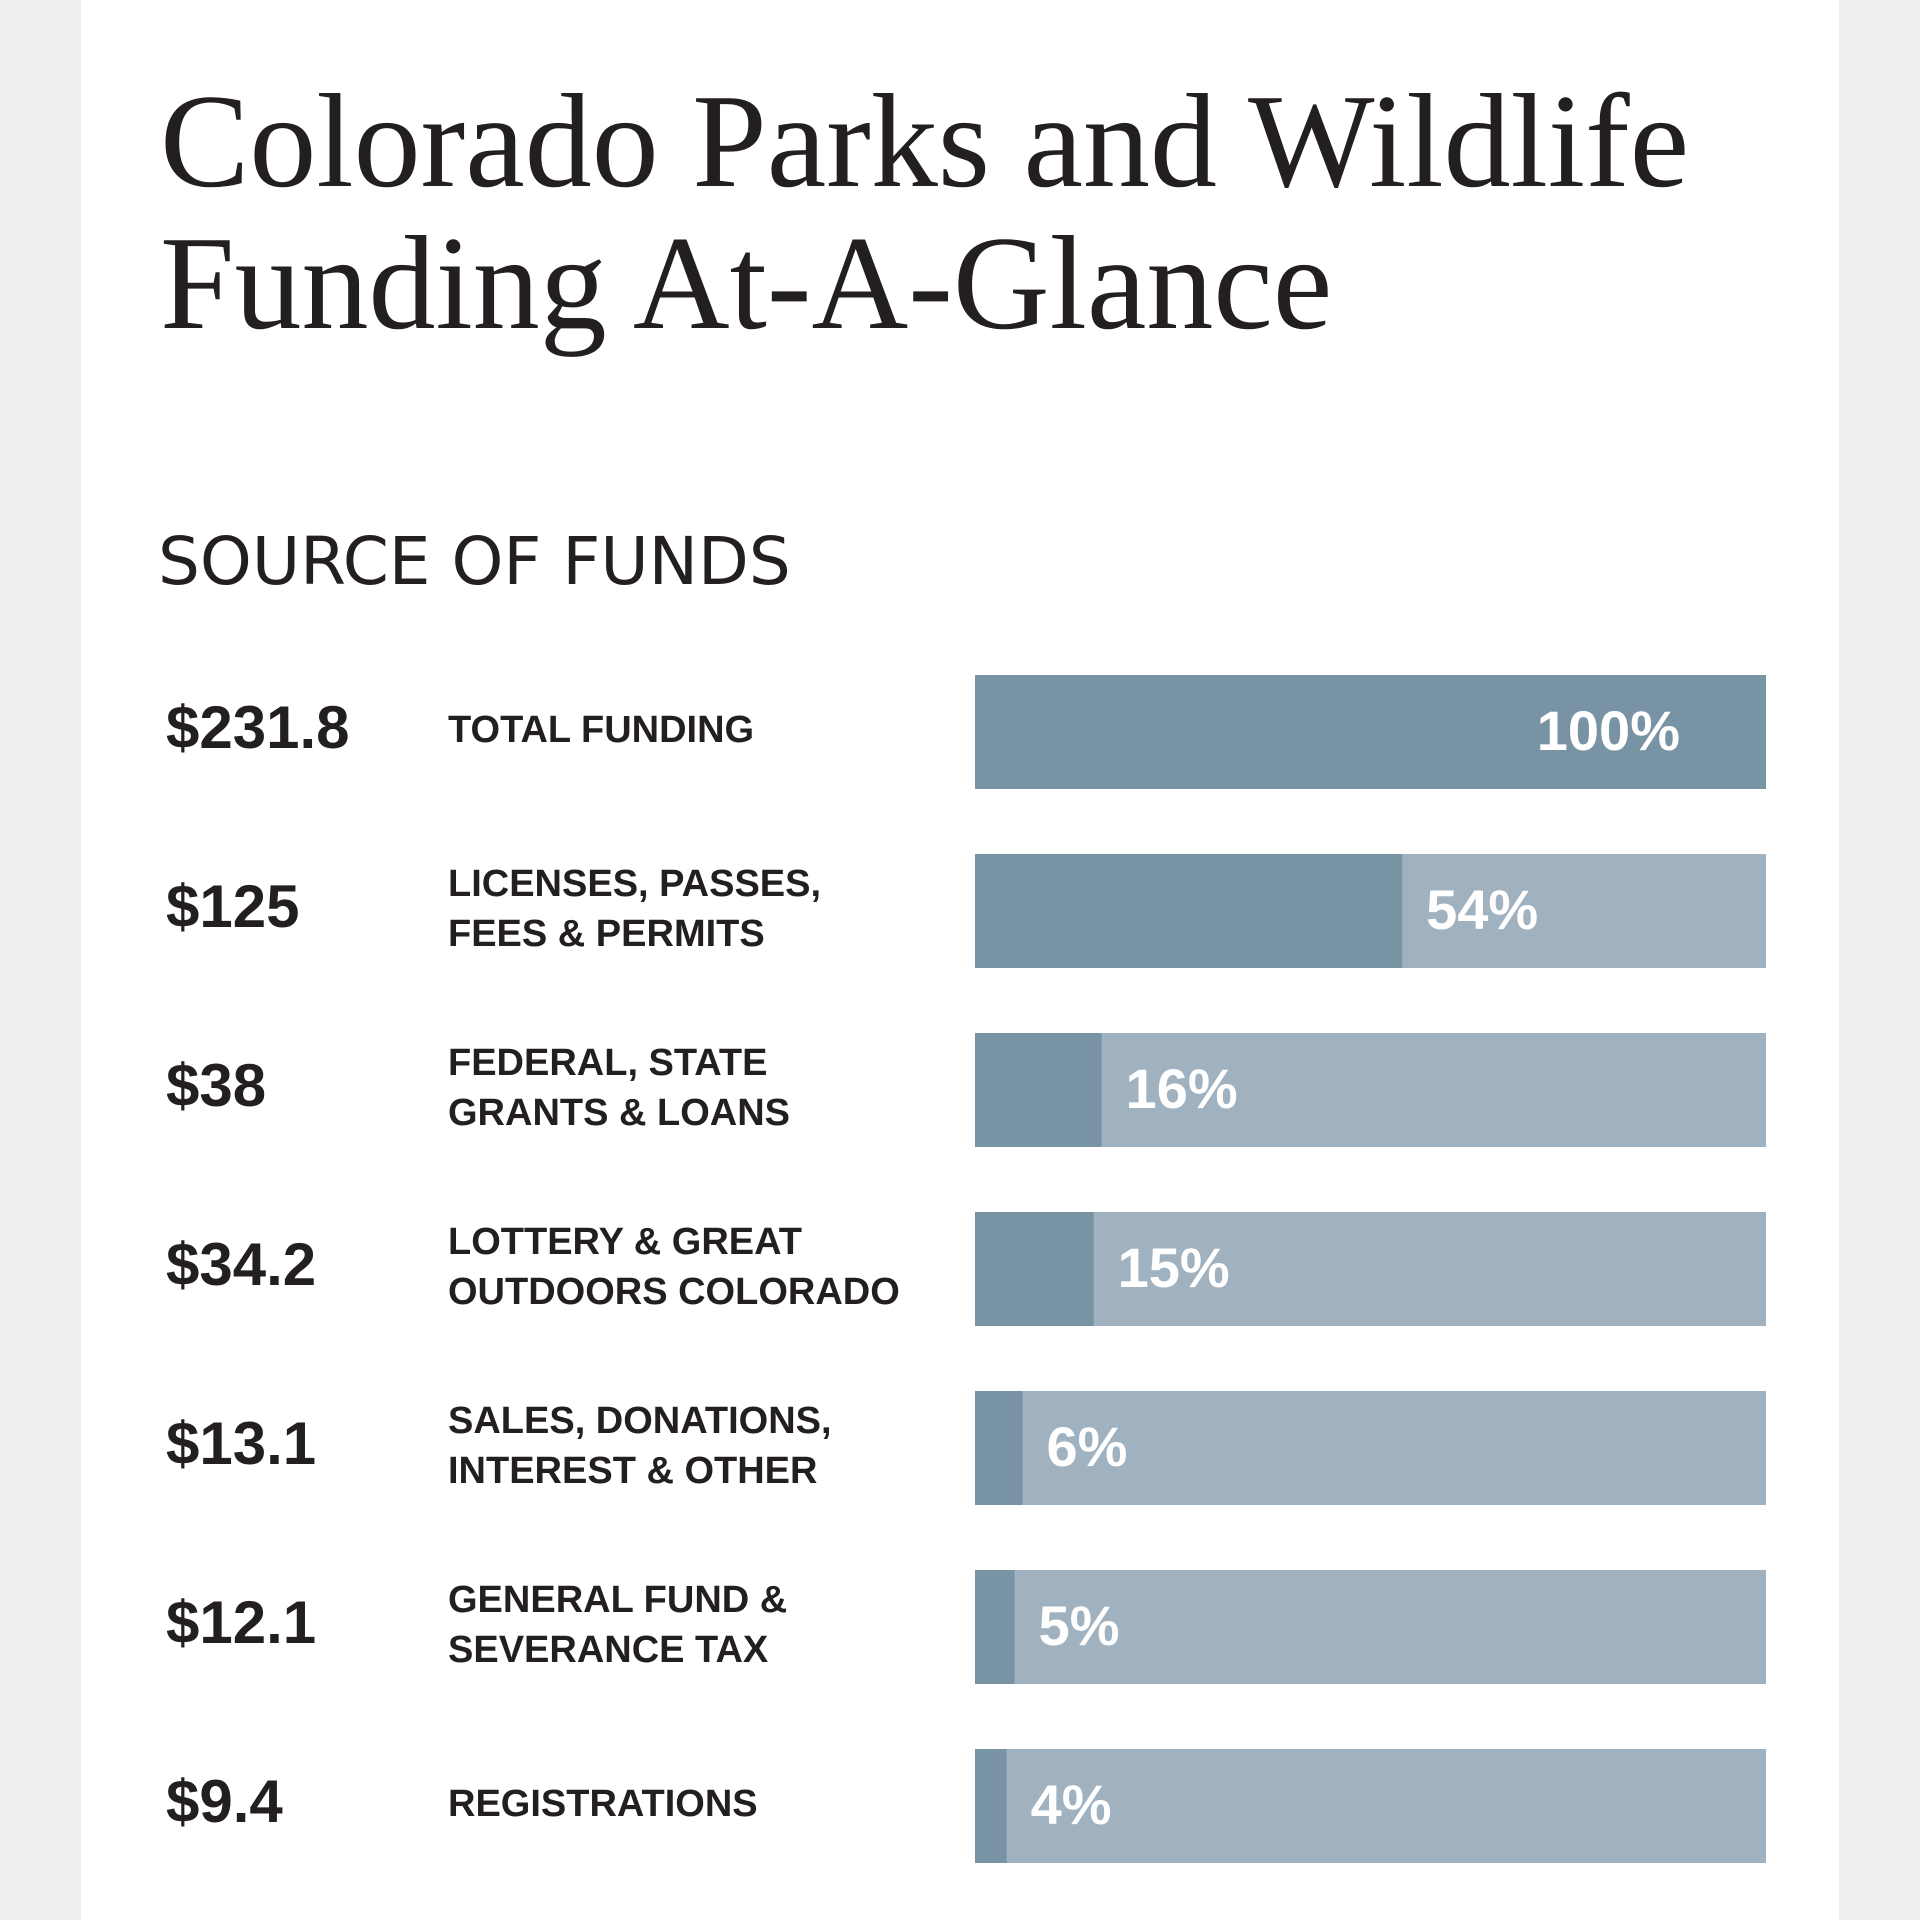 This screenshot has height=1920, width=1920. I want to click on value-label: 100%, so click(1608, 730).